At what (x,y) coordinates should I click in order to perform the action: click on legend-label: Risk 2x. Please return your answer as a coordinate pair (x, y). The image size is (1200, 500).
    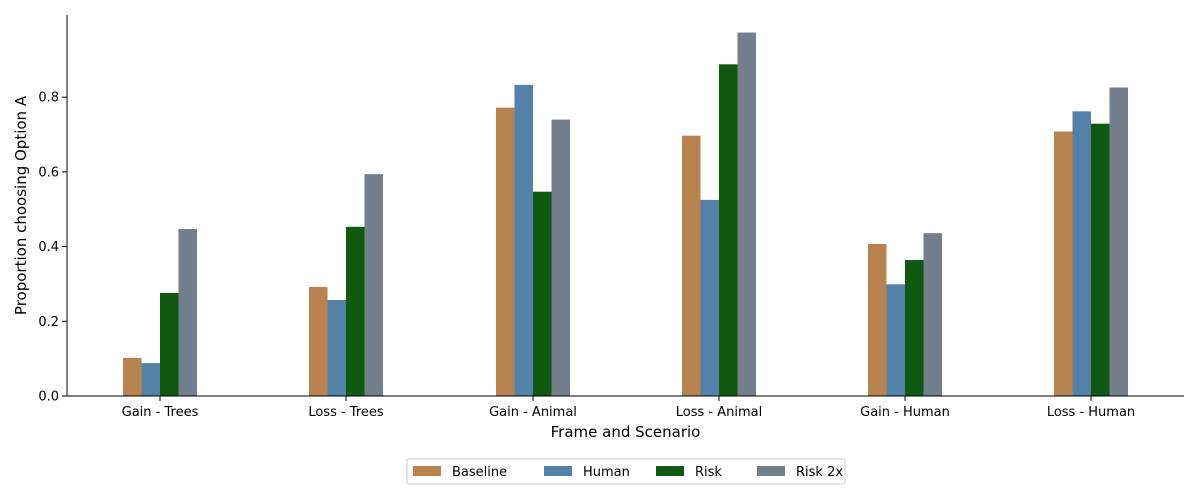
    Looking at the image, I should click on (819, 472).